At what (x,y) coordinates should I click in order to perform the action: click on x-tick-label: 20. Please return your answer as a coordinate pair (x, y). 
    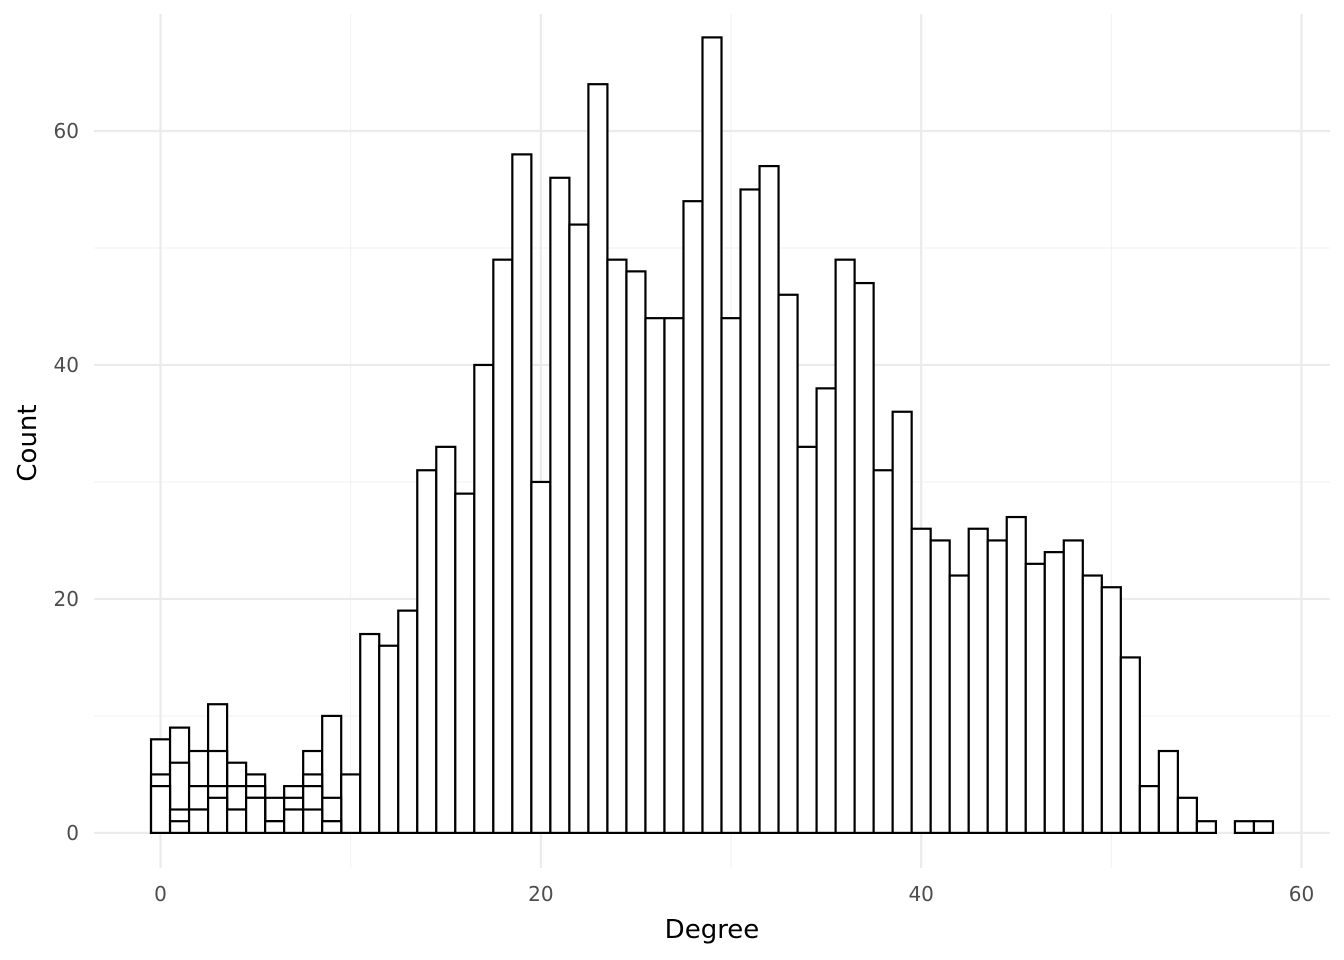
    Looking at the image, I should click on (540, 894).